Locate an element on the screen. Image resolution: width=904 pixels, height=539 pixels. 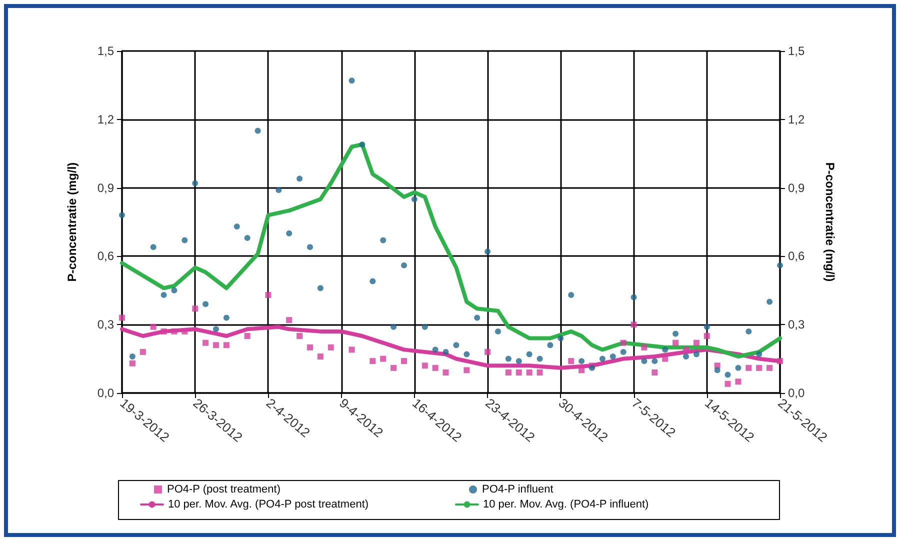
y2-tick-label: 0,0 is located at coordinates (797, 393).